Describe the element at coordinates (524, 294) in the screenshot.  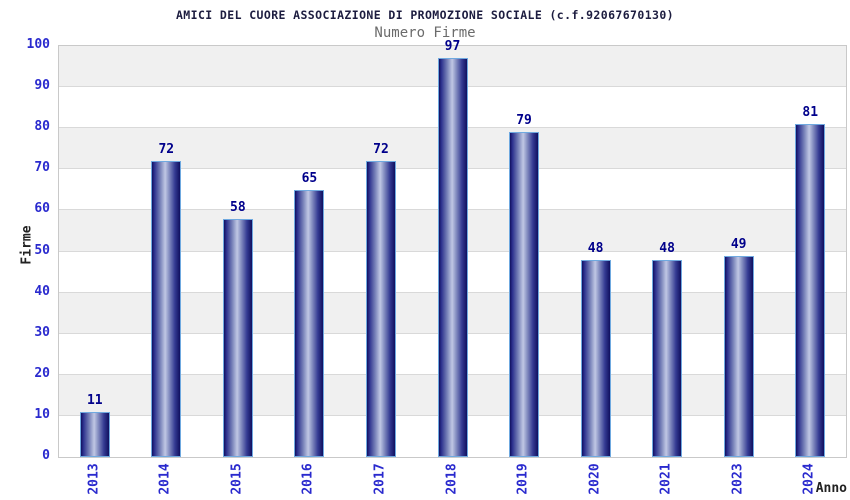
I see `bar-2019` at that location.